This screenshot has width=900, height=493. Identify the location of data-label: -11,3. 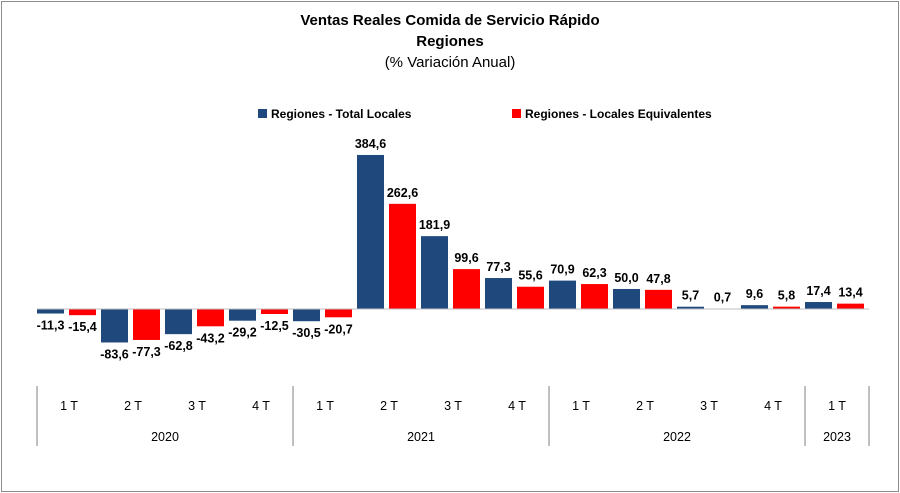
(51, 326).